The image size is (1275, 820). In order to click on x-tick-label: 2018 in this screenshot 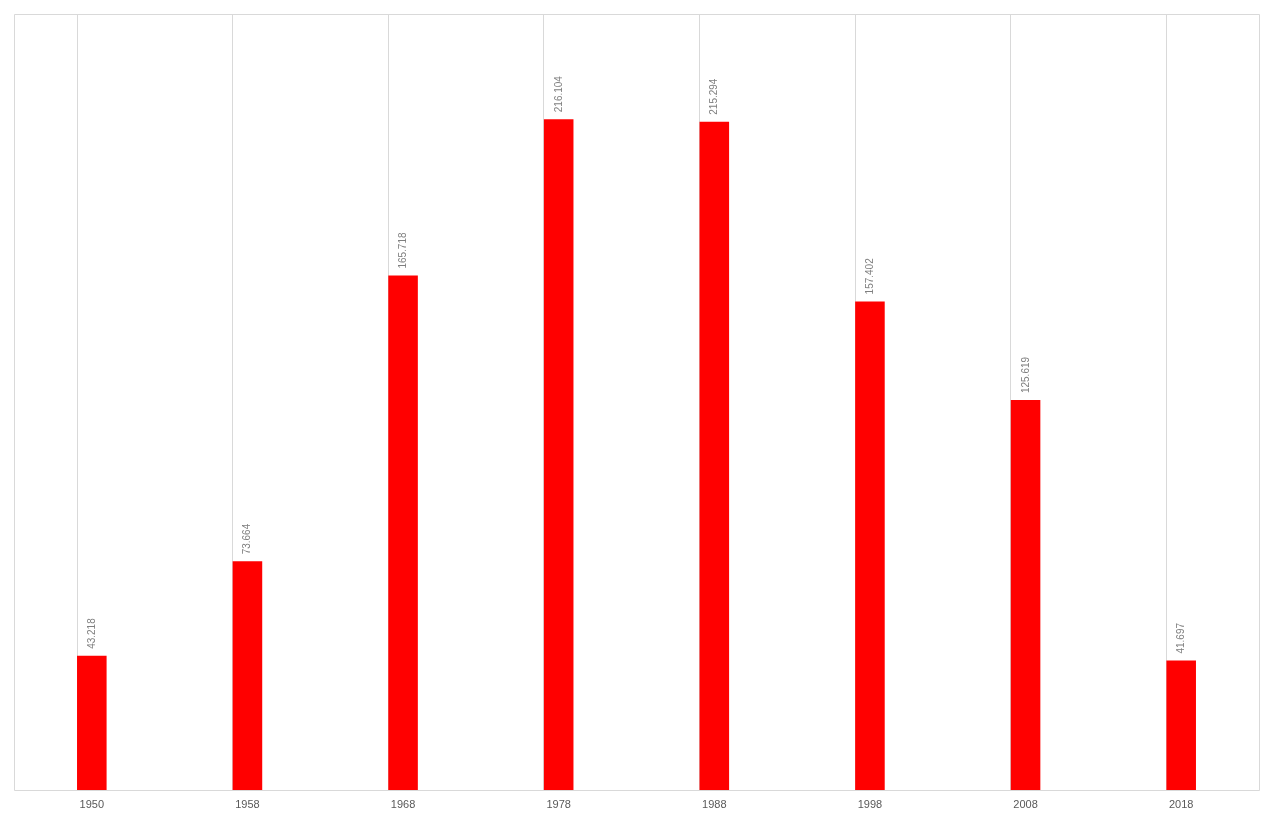, I will do `click(1181, 803)`.